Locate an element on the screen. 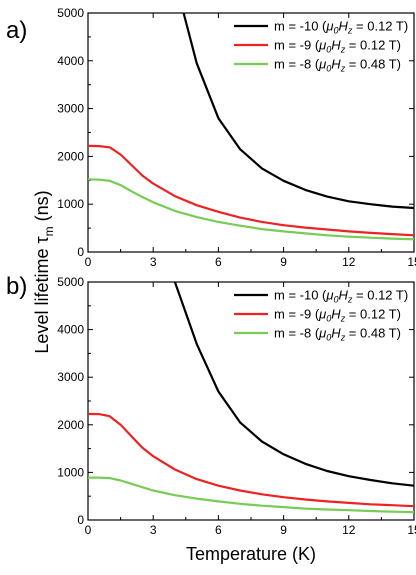  panel-label-b: b) is located at coordinates (16, 286).